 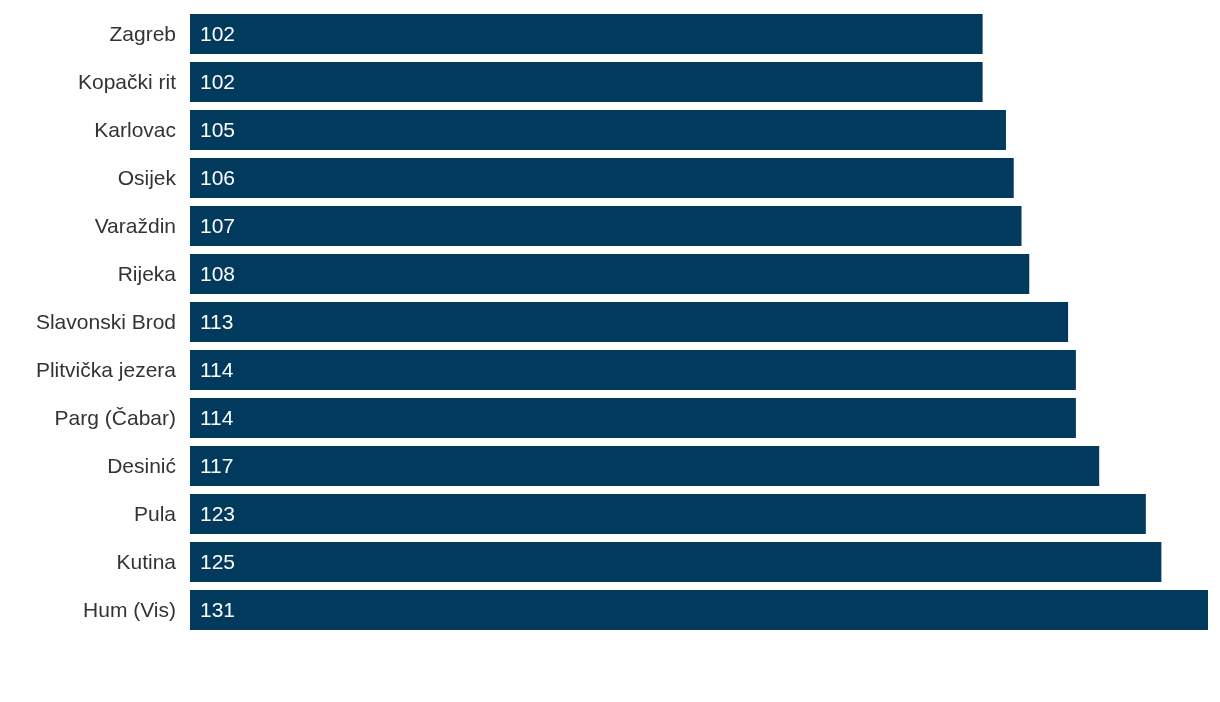 I want to click on y-tick-label: Rijeka, so click(x=147, y=274).